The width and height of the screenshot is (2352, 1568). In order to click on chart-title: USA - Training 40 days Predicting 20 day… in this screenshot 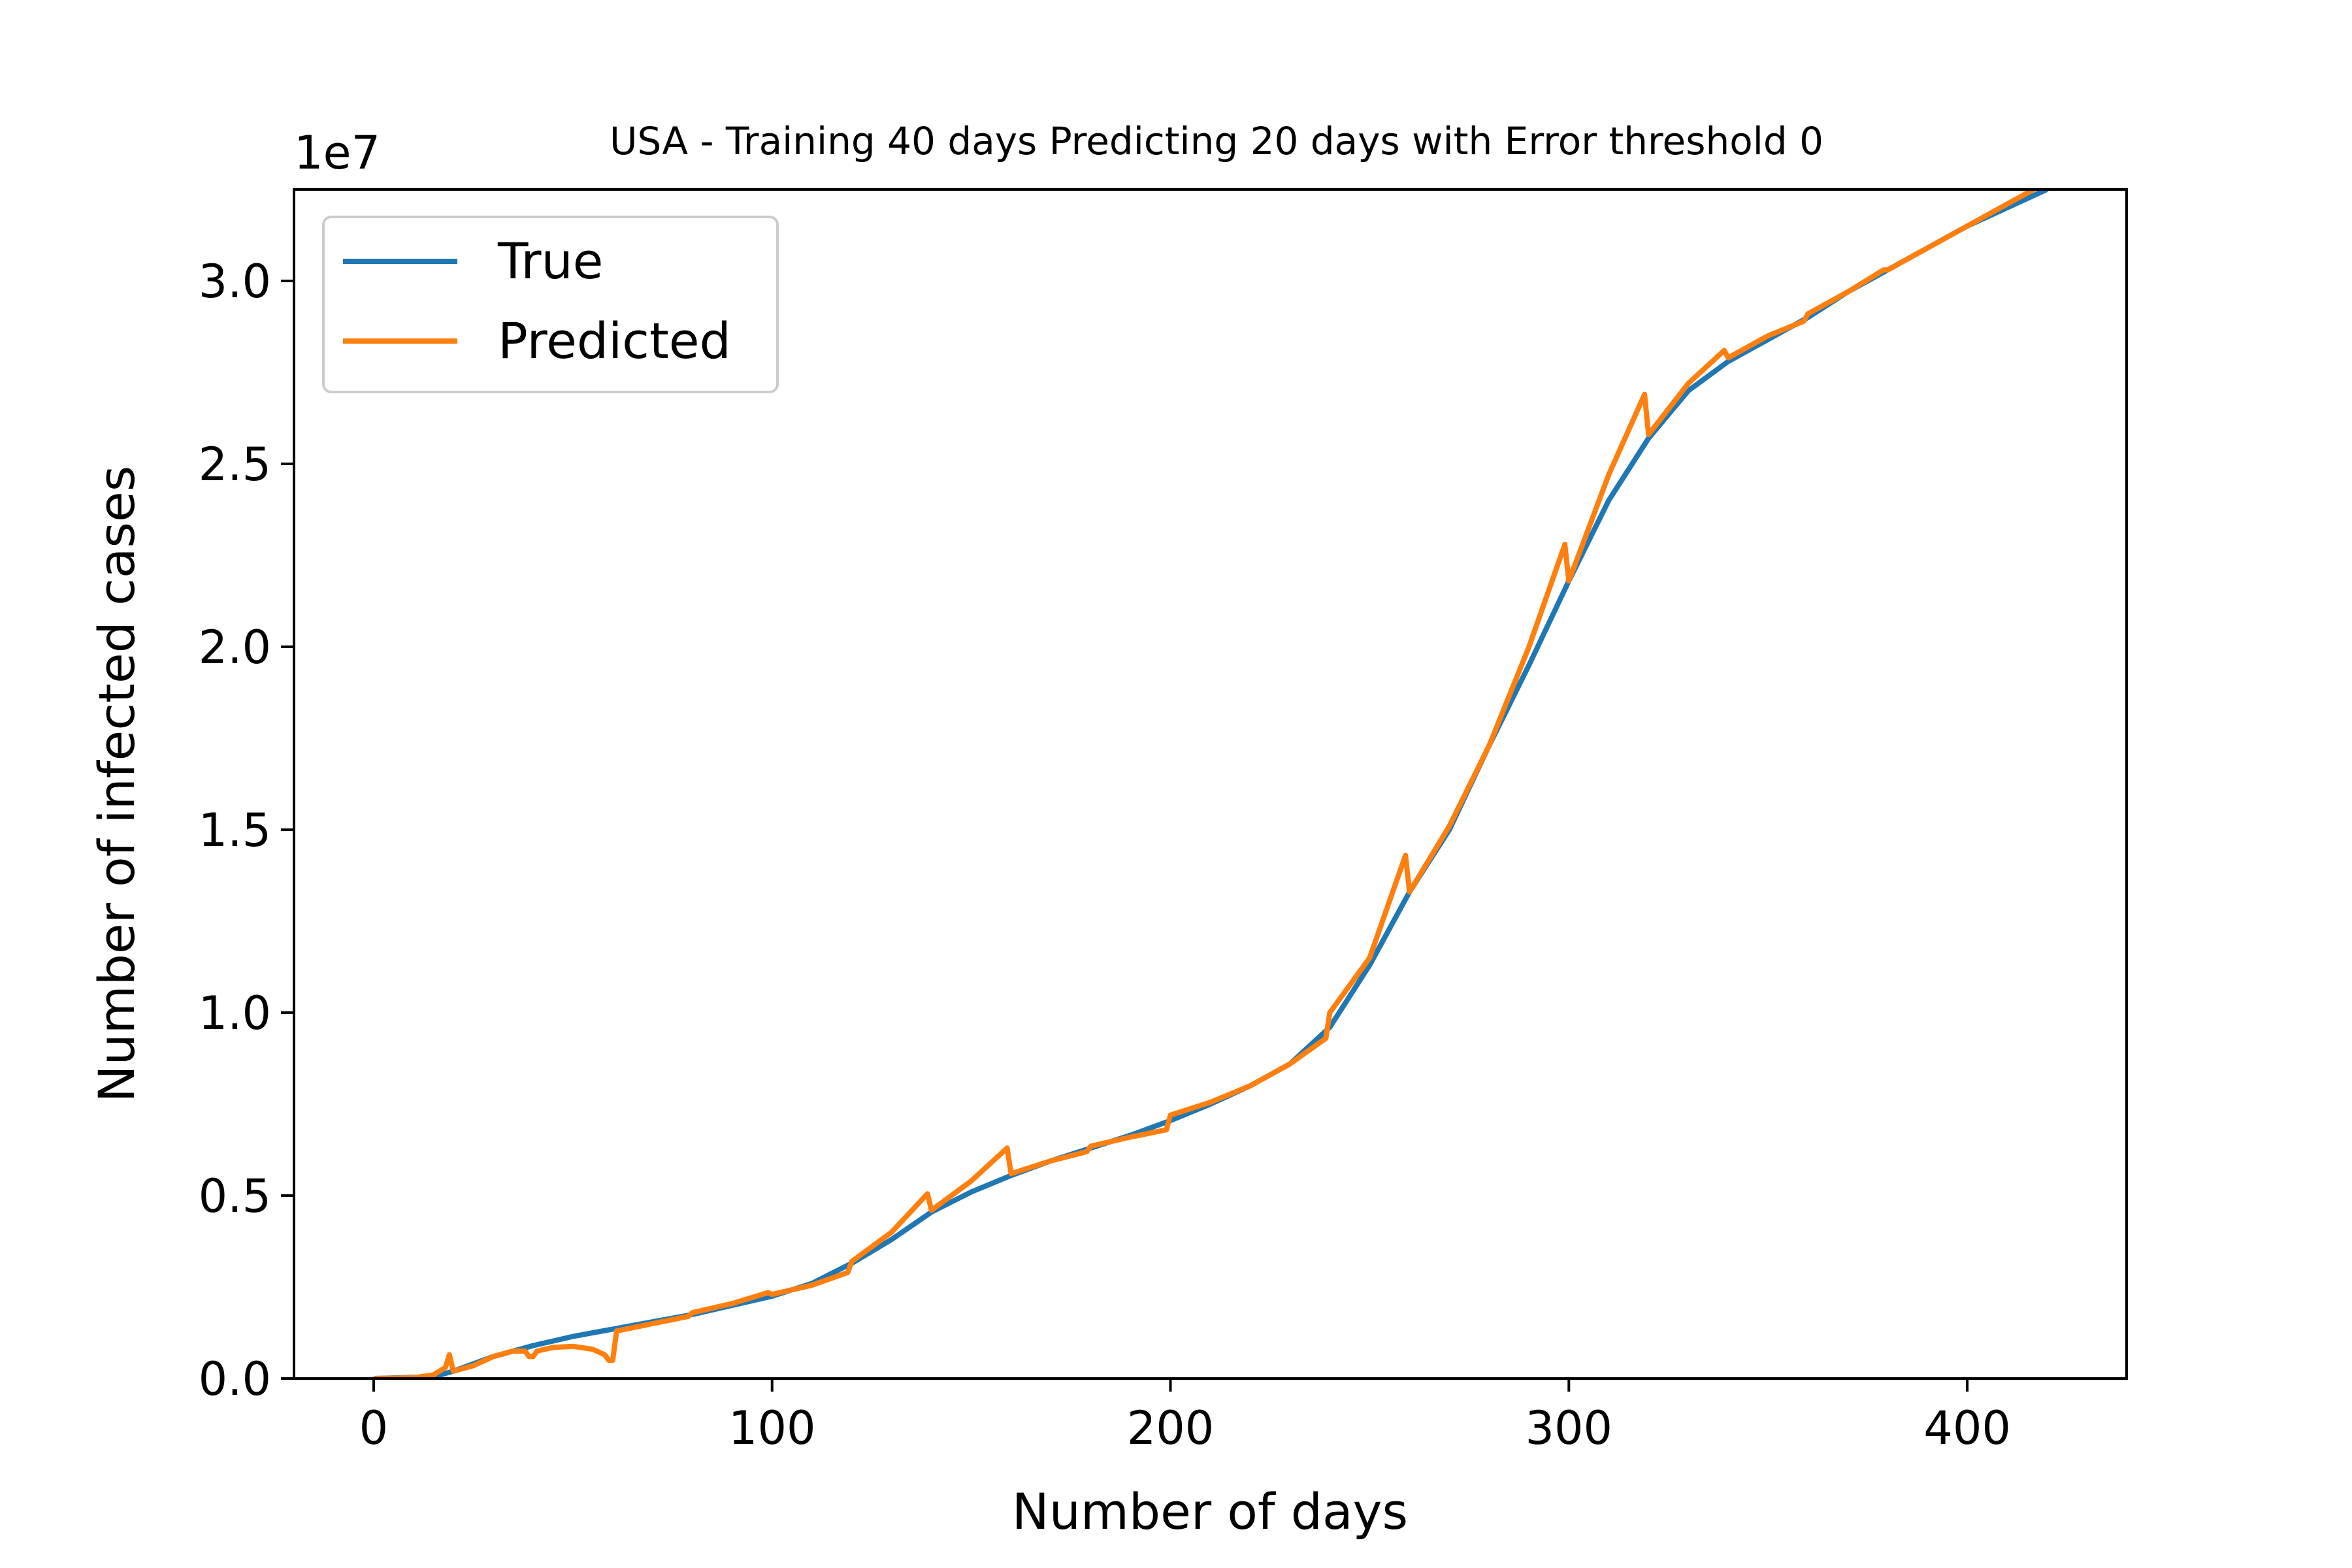, I will do `click(1216, 141)`.